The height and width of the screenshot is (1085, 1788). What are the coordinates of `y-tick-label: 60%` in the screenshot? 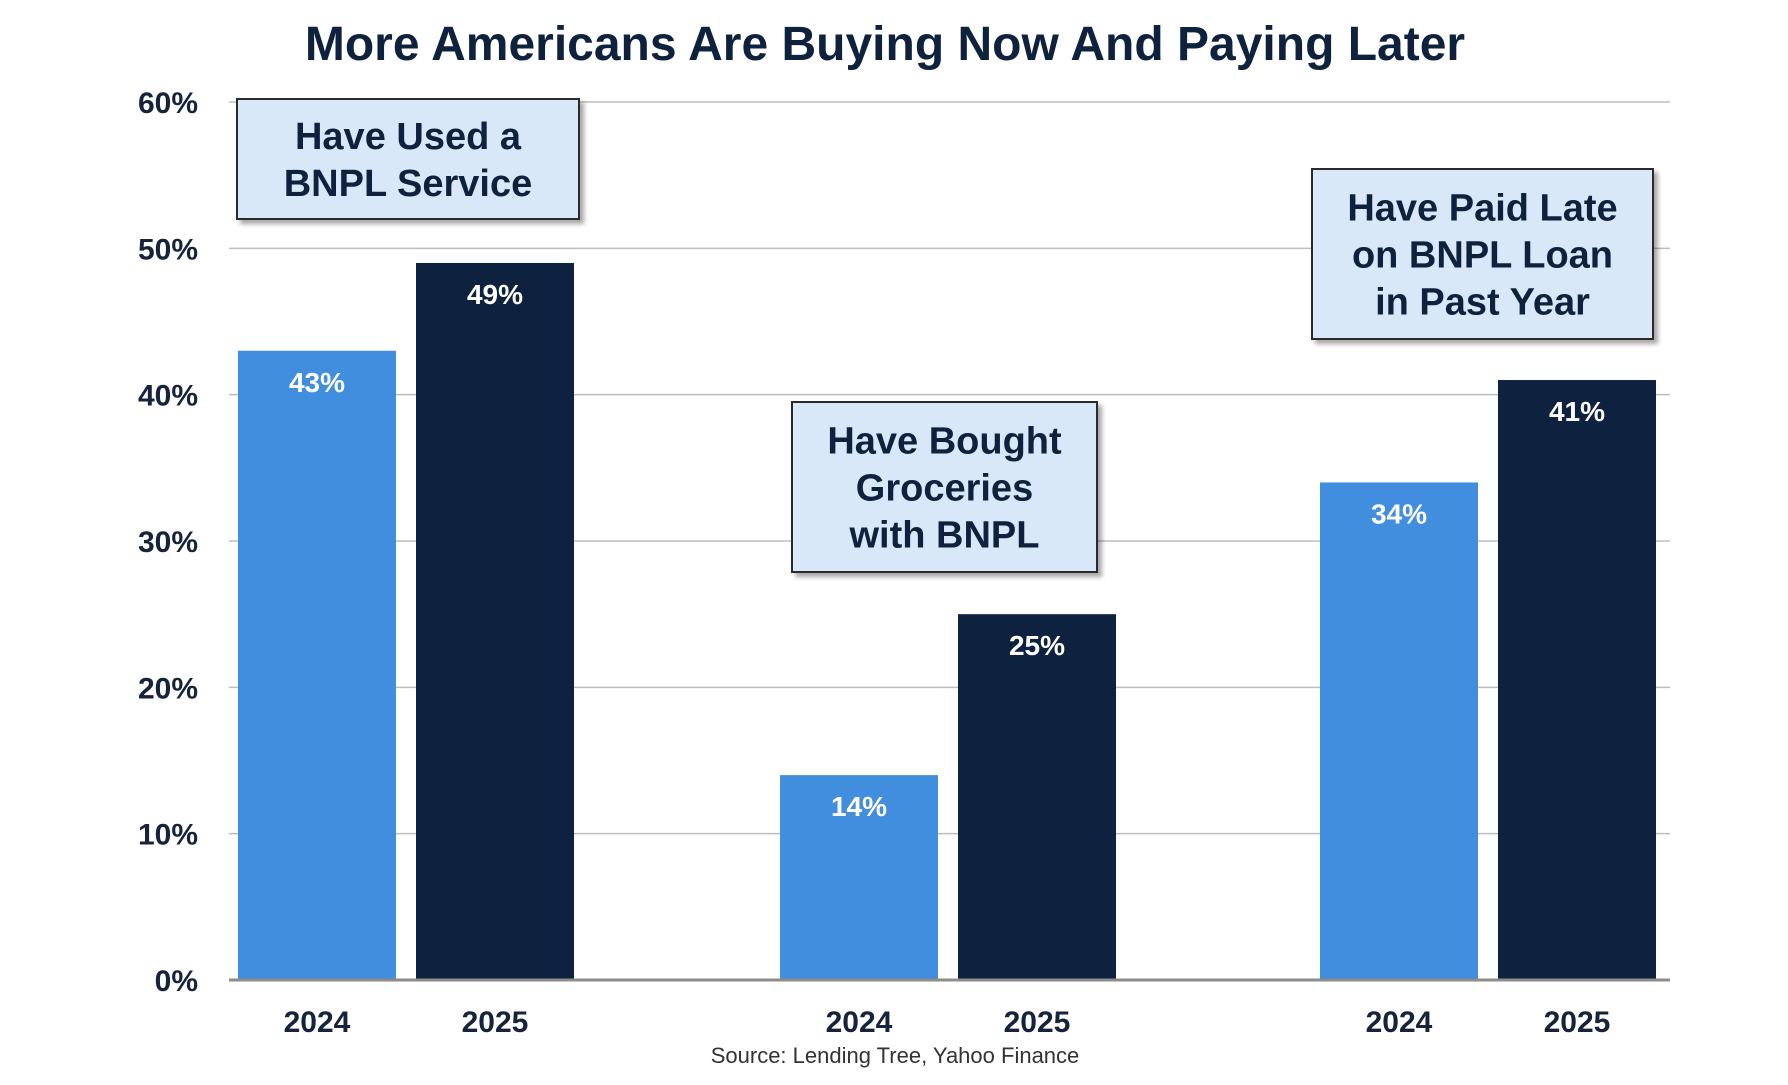 It's located at (168, 103).